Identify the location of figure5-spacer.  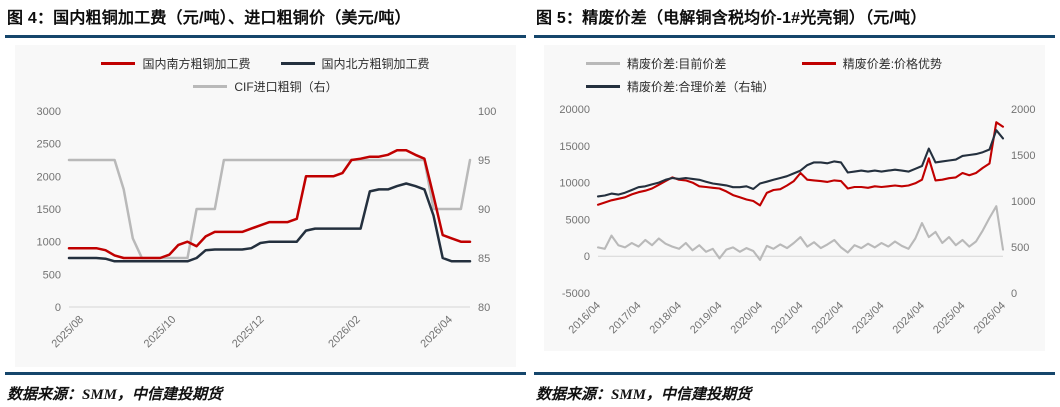
(794, 361).